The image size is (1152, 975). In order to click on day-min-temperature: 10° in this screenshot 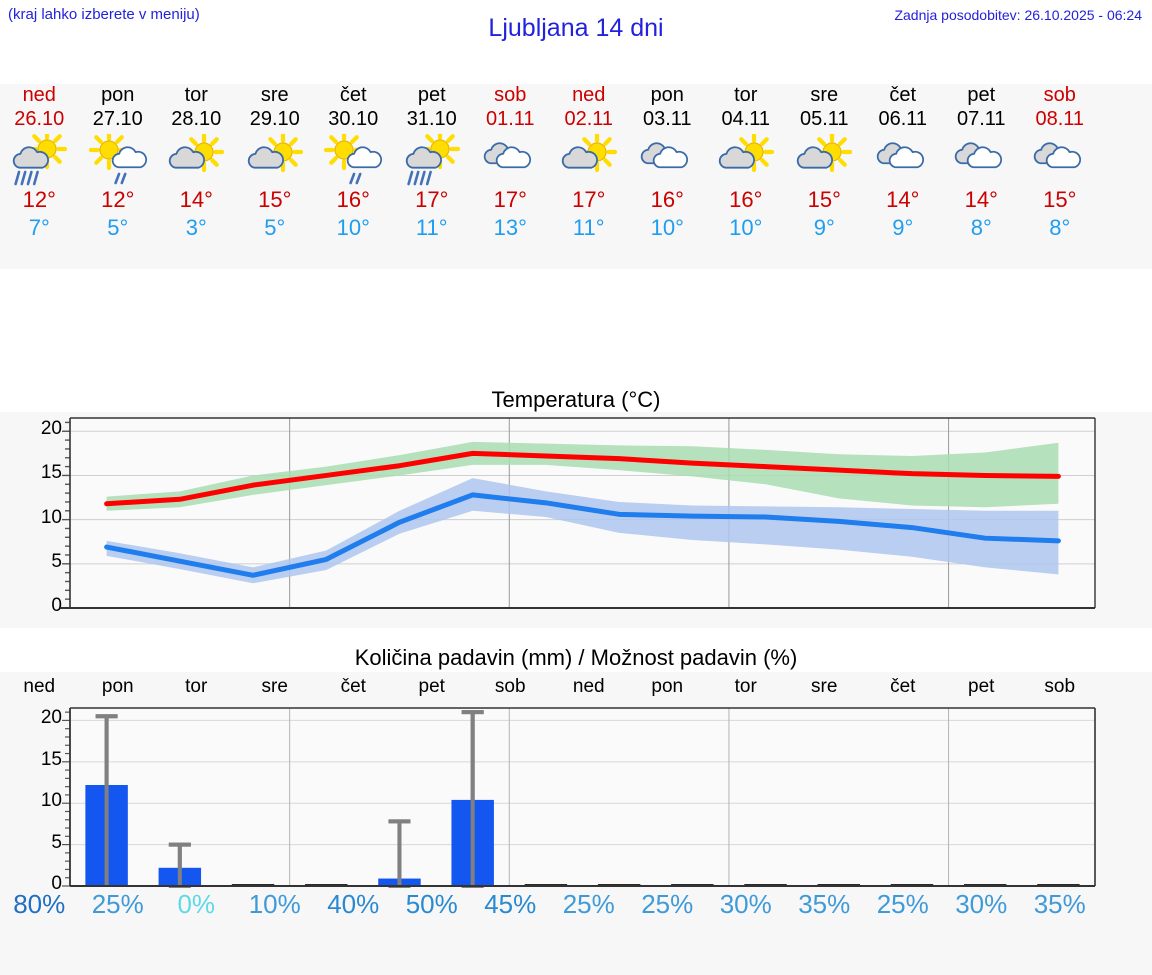, I will do `click(746, 227)`.